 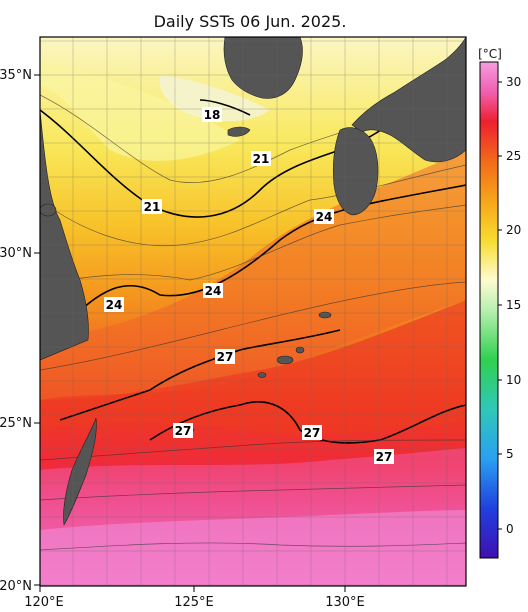 I want to click on colorbar: [°C] 30 25 20 15 10 5 0, so click(x=499, y=303).